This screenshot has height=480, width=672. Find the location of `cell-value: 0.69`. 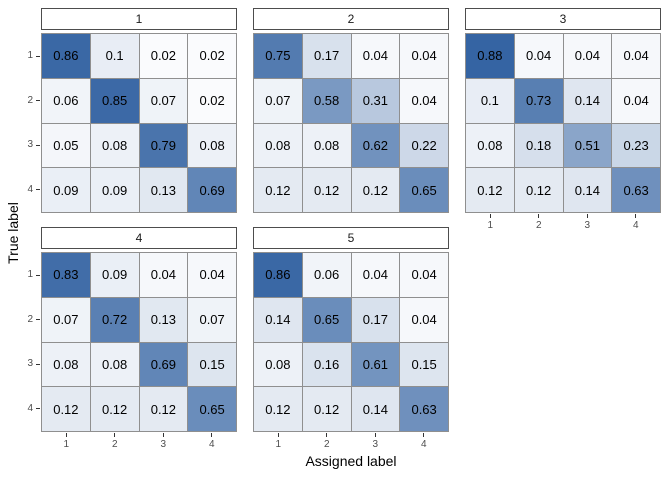

cell-value: 0.69 is located at coordinates (212, 190).